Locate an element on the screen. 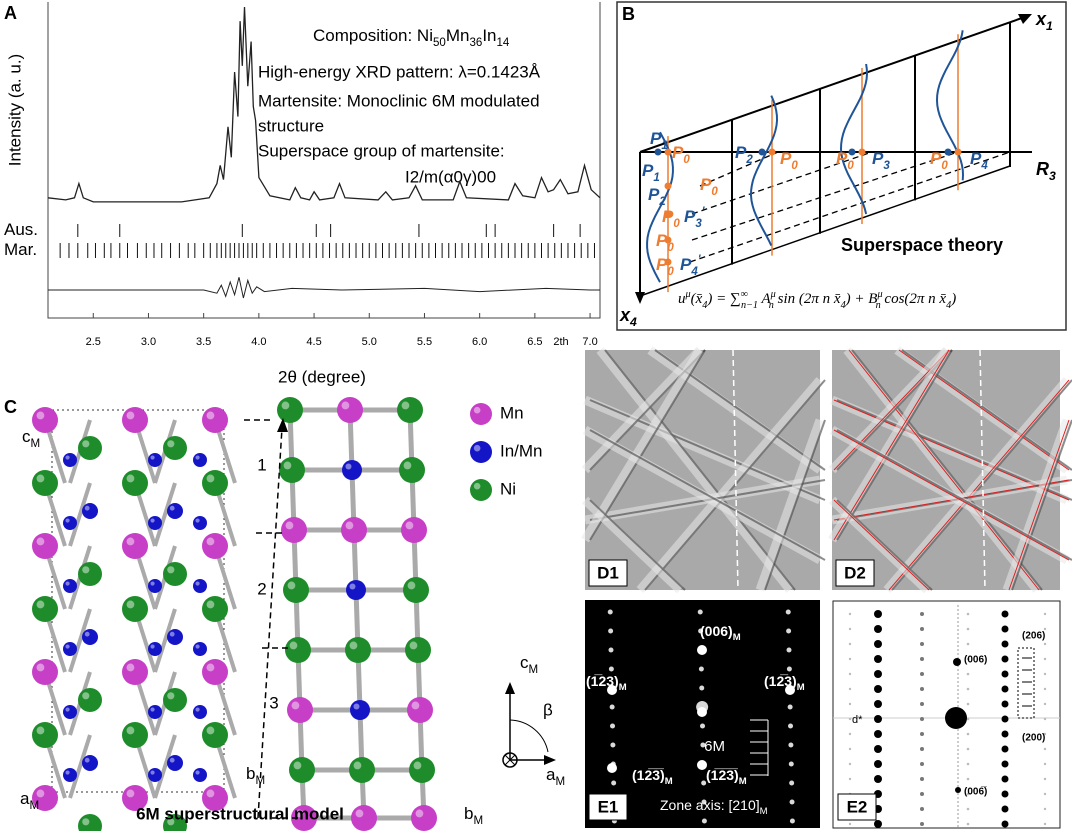 The image size is (1072, 831). axis-label-part: a is located at coordinates (25, 798).